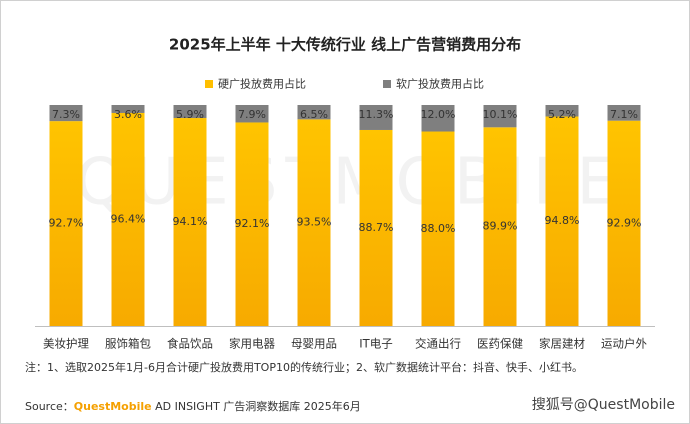 The height and width of the screenshot is (424, 690). What do you see at coordinates (252, 344) in the screenshot?
I see `x-tick-label: 家用电器` at bounding box center [252, 344].